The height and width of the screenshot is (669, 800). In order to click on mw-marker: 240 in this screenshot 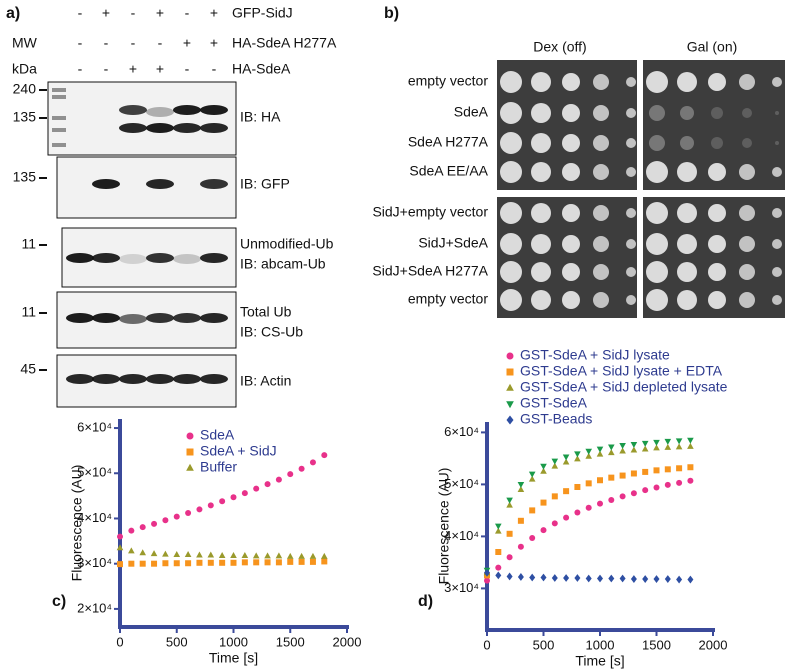, I will do `click(25, 89)`.